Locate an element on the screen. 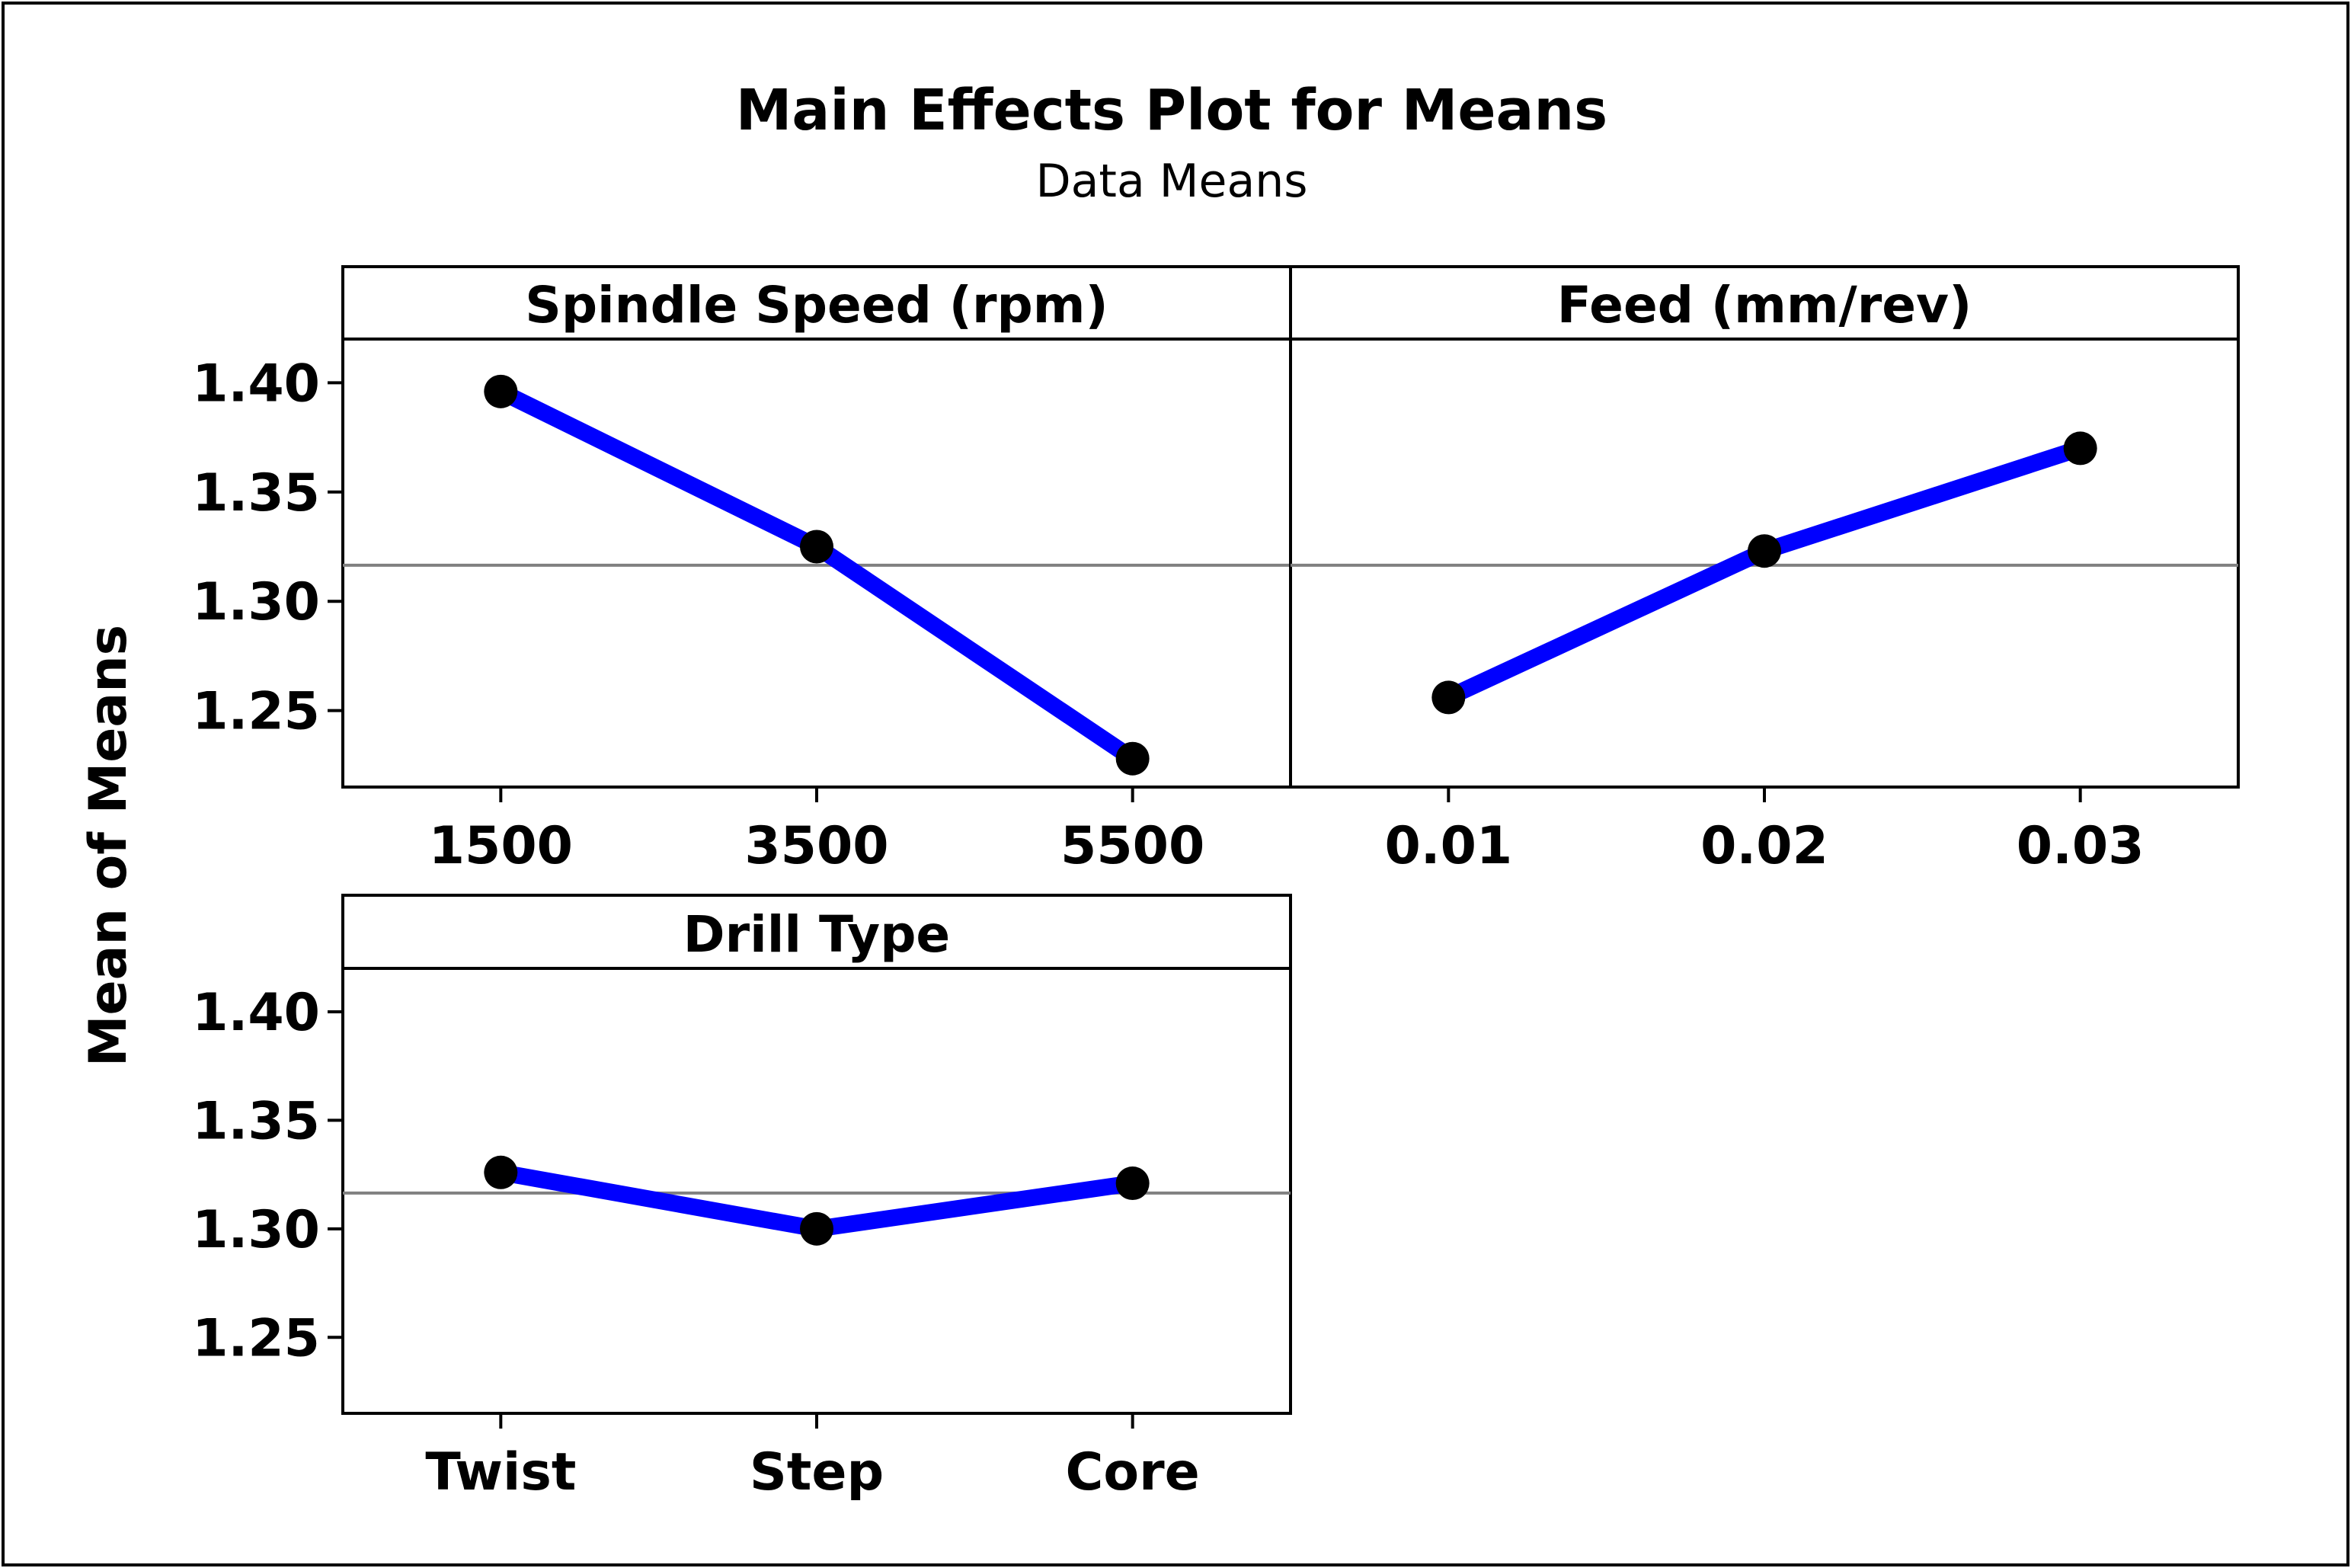 This screenshot has height=1568, width=2351. x-tick-label: 5500 is located at coordinates (1132, 846).